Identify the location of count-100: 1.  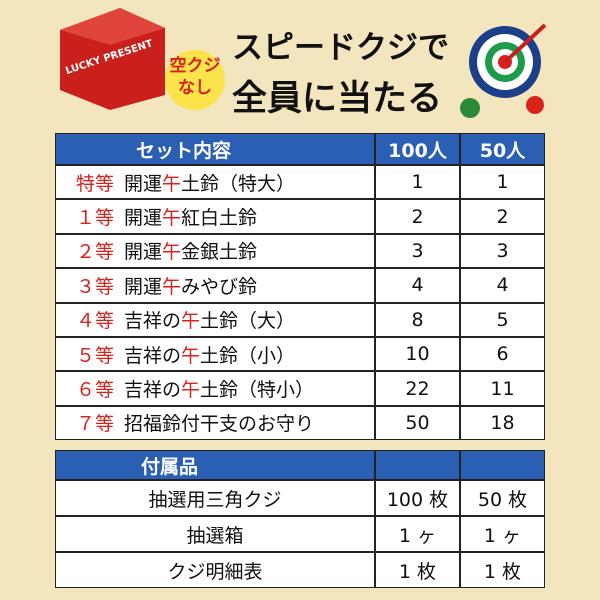
(417, 182).